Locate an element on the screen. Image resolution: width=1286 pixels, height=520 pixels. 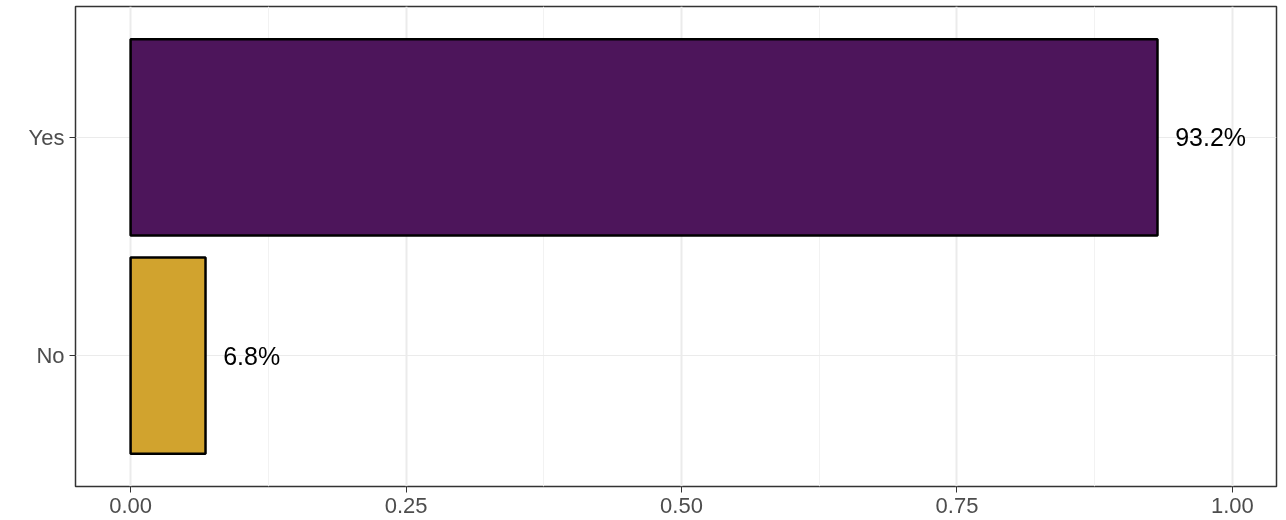
text: 1.00 is located at coordinates (1232, 505).